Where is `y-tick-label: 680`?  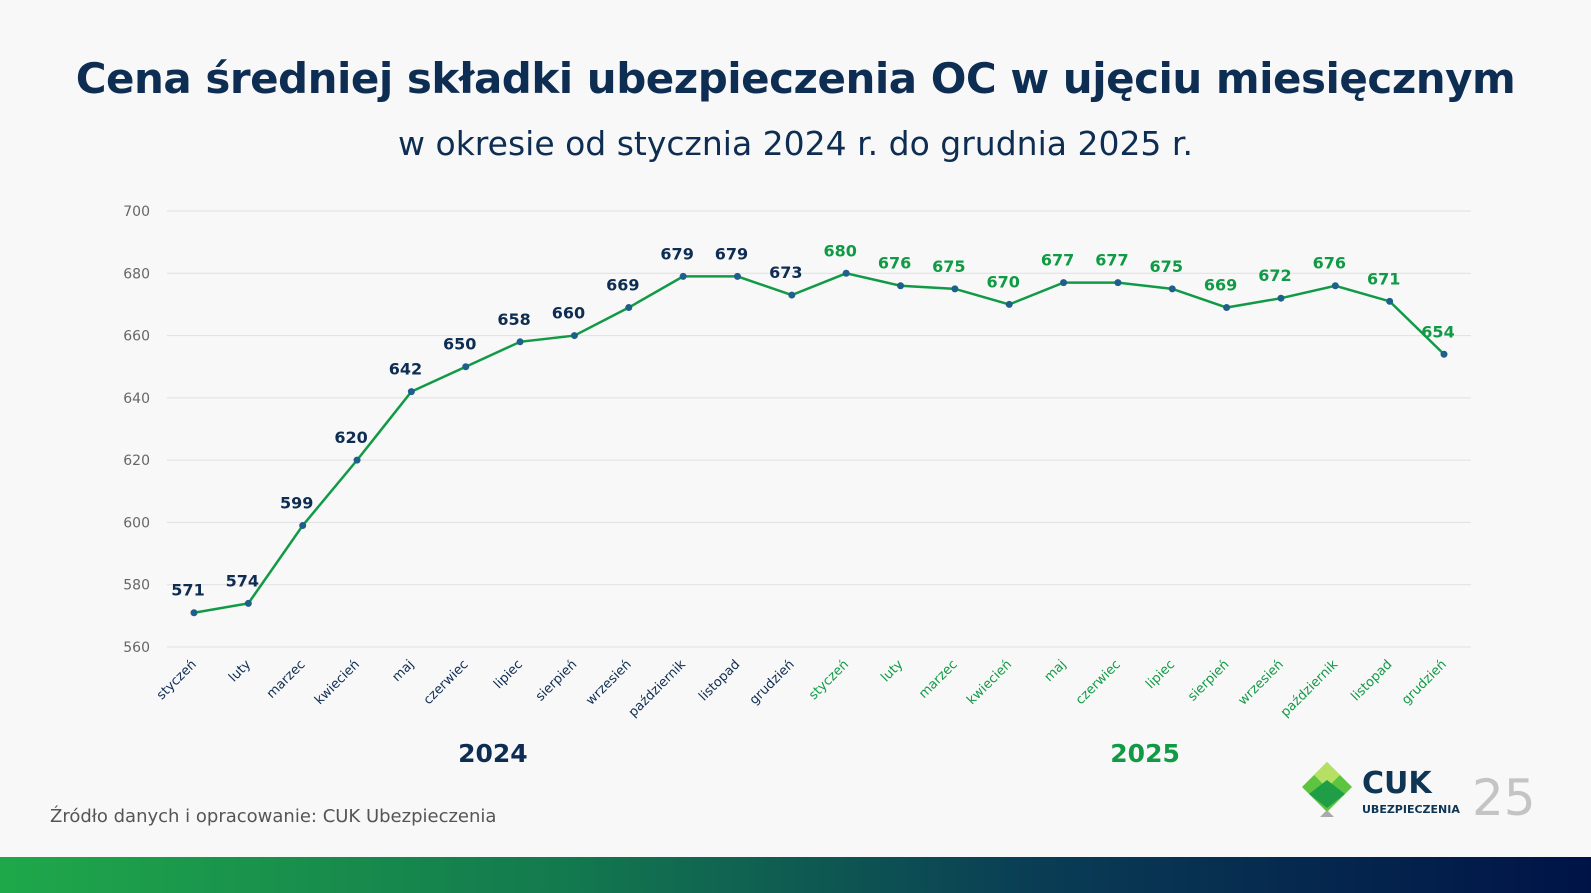
y-tick-label: 680 is located at coordinates (136, 274).